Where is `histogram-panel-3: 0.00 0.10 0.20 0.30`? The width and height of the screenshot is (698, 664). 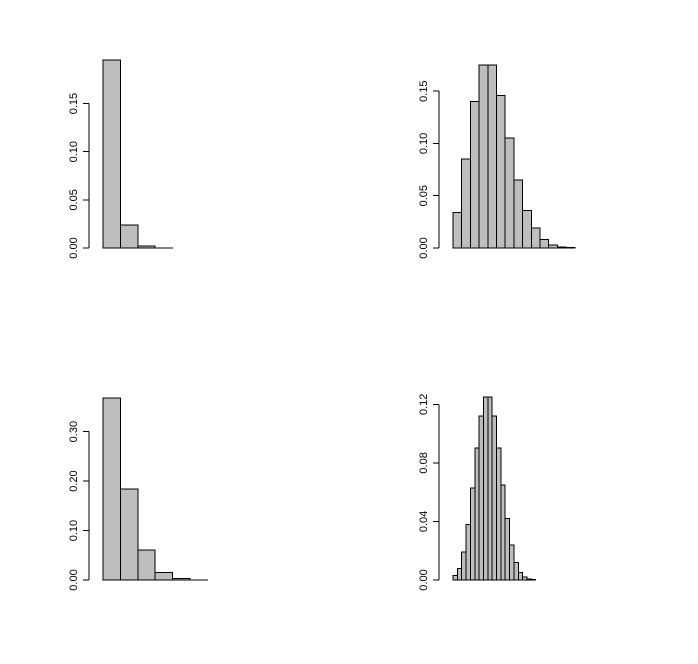
histogram-panel-3: 0.00 0.10 0.20 0.30 is located at coordinates (138, 494).